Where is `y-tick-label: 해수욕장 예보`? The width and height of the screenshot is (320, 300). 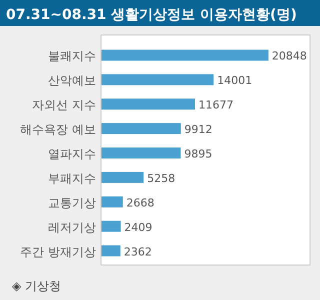 y-tick-label: 해수욕장 예보 is located at coordinates (58, 129).